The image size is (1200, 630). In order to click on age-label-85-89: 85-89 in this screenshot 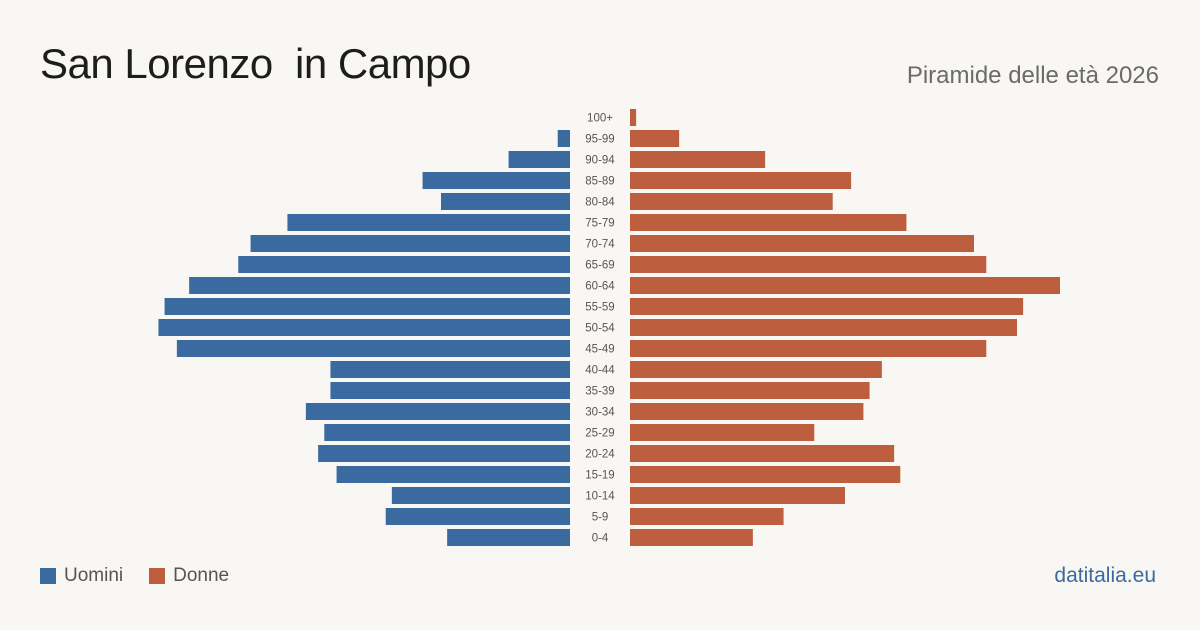, I will do `click(599, 182)`.